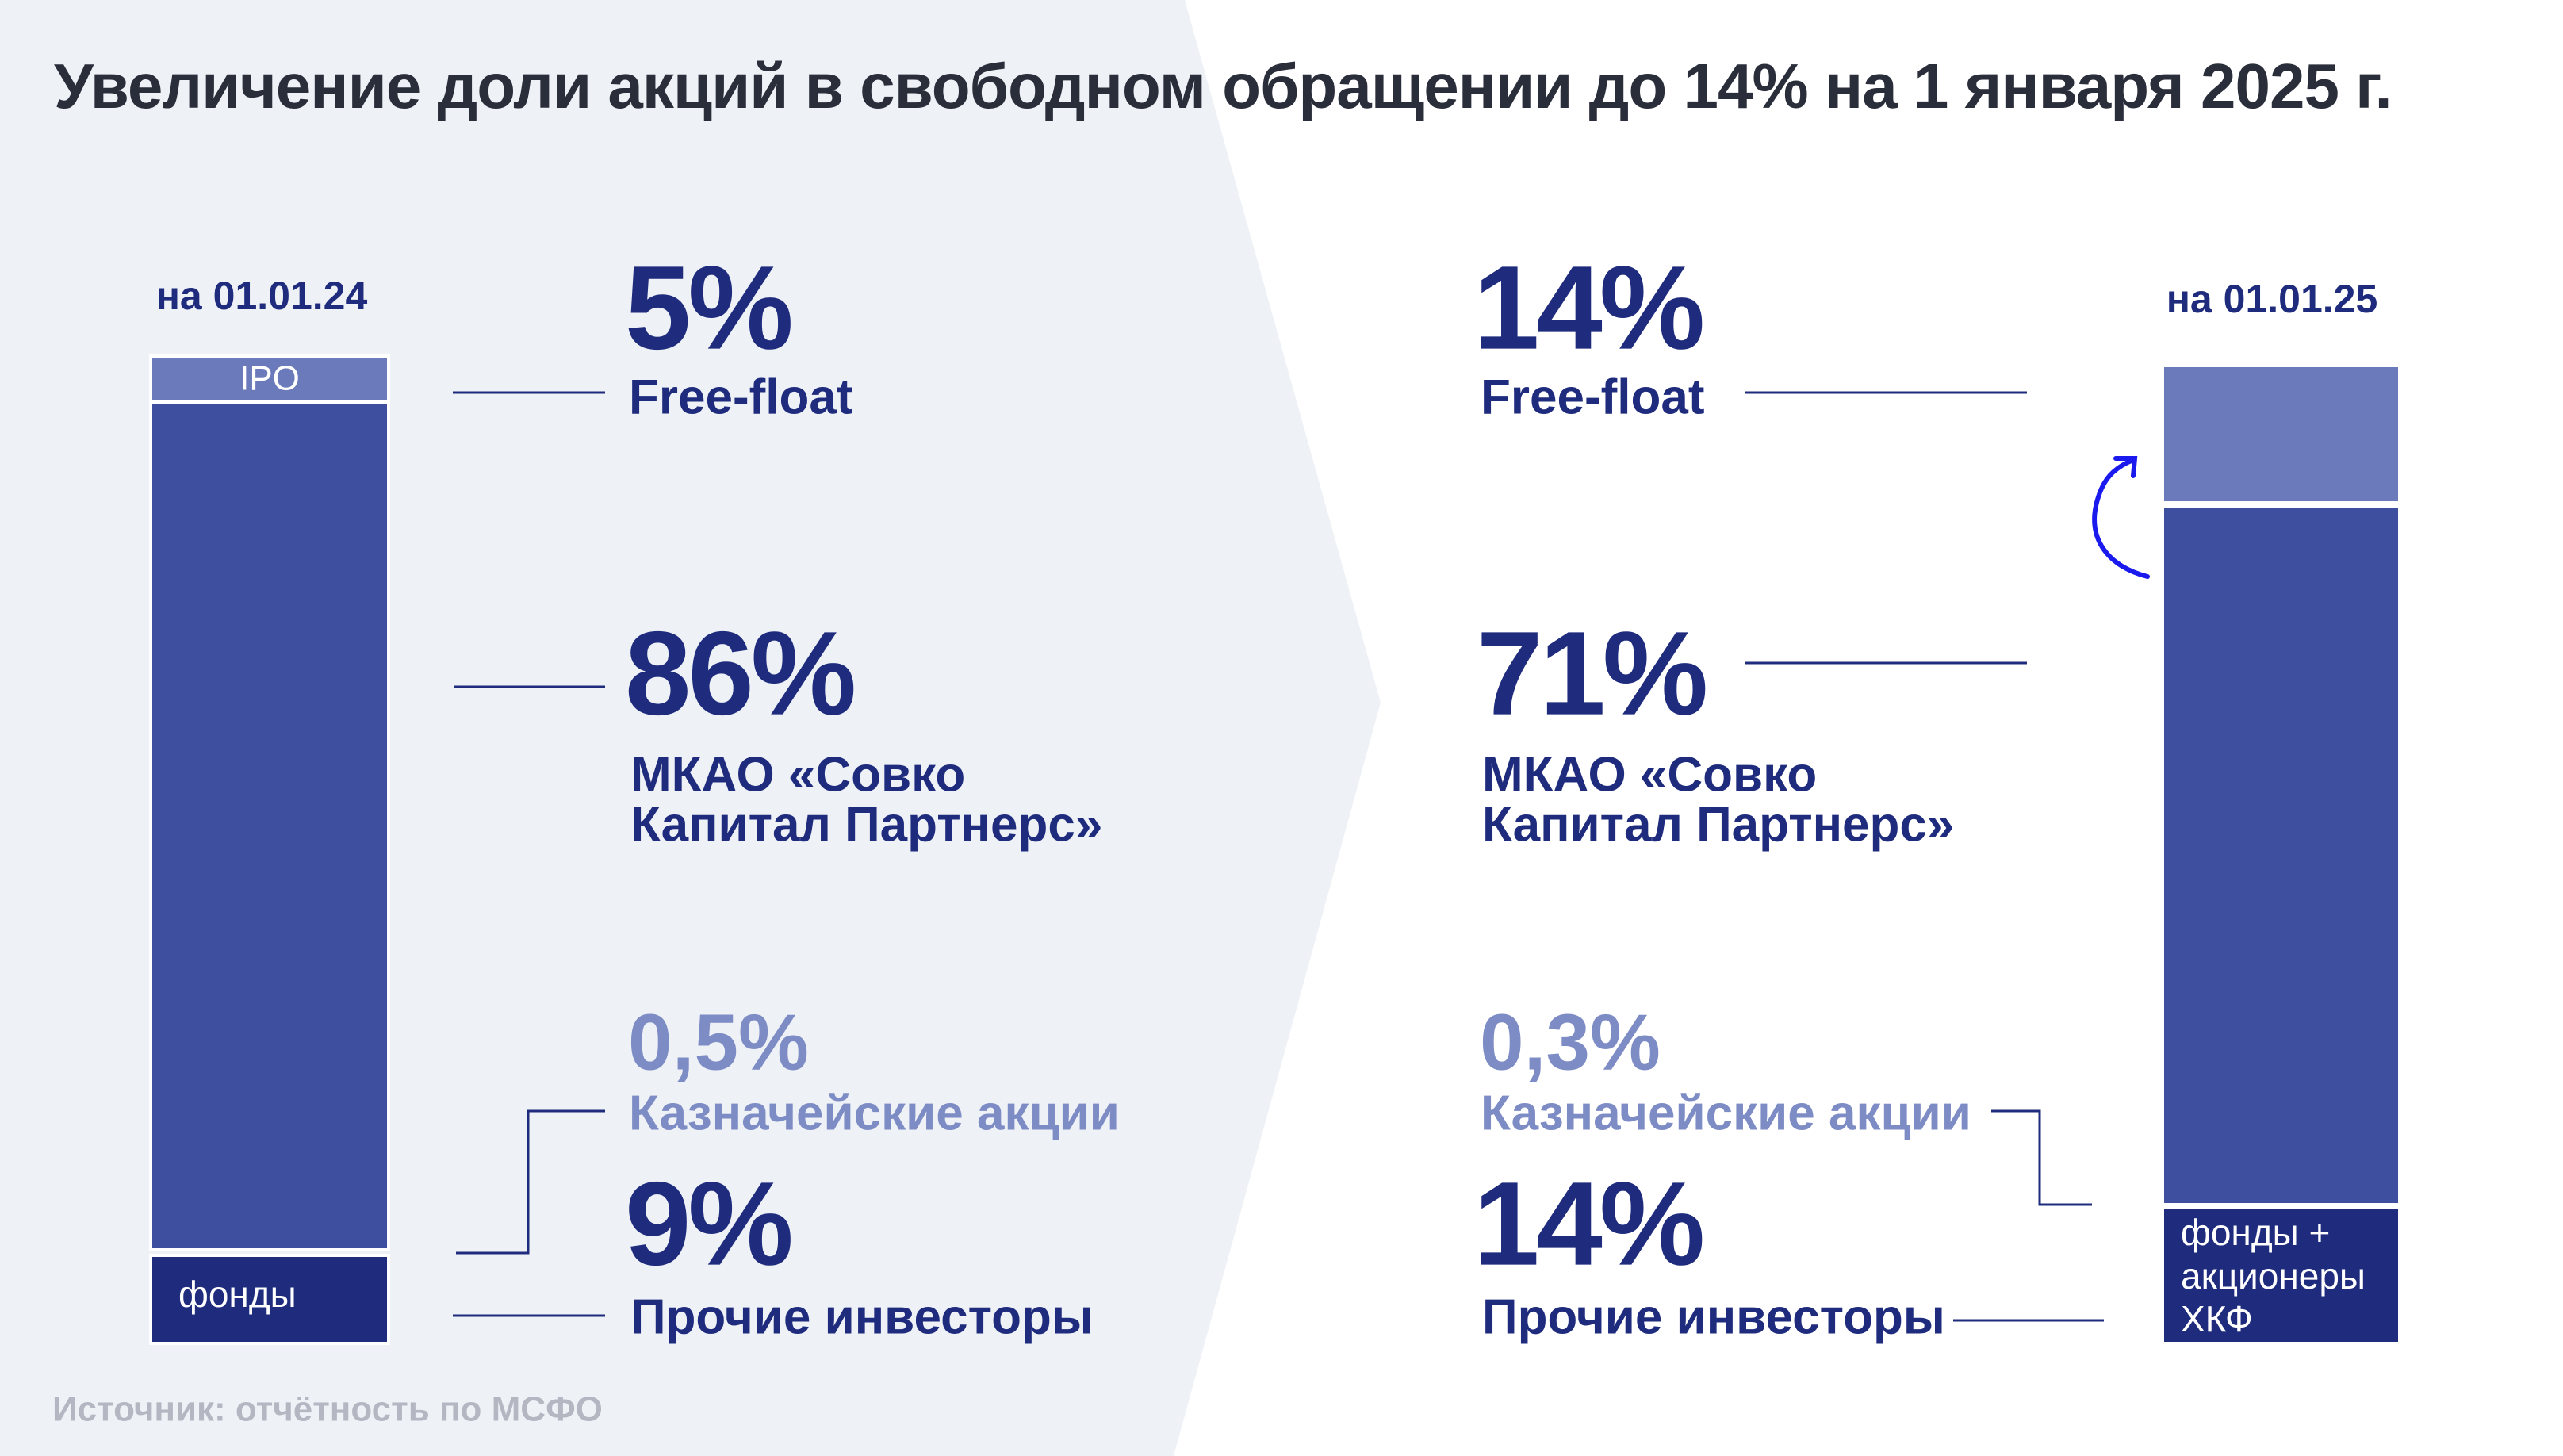  What do you see at coordinates (2217, 1318) in the screenshot?
I see `bar-label: ХКФ` at bounding box center [2217, 1318].